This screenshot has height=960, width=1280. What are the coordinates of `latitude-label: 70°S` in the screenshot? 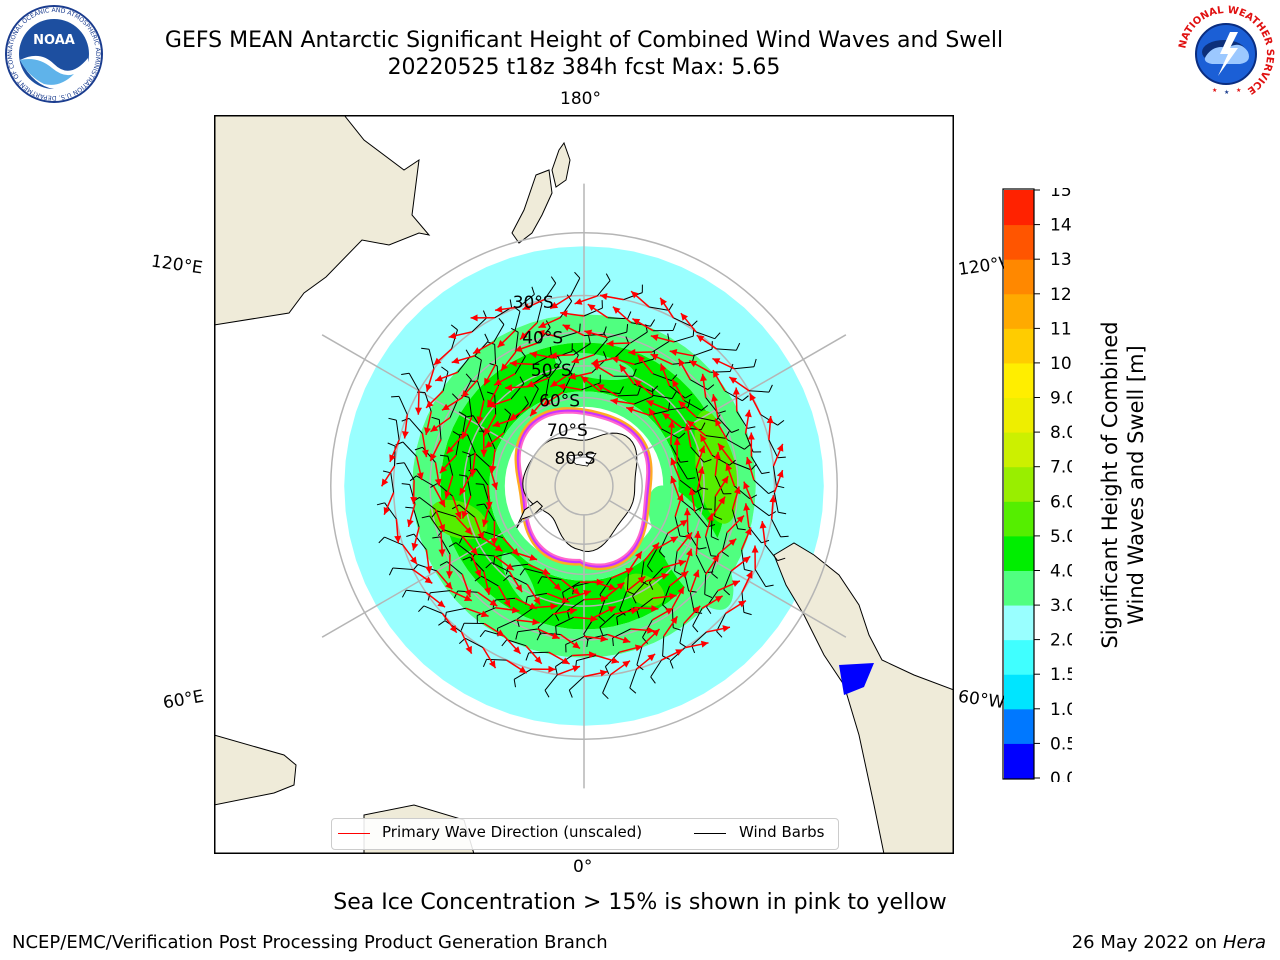 It's located at (567, 431).